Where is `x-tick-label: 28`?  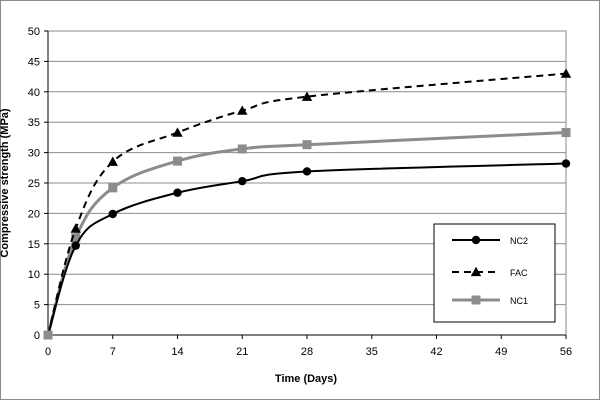 x-tick-label: 28 is located at coordinates (307, 352).